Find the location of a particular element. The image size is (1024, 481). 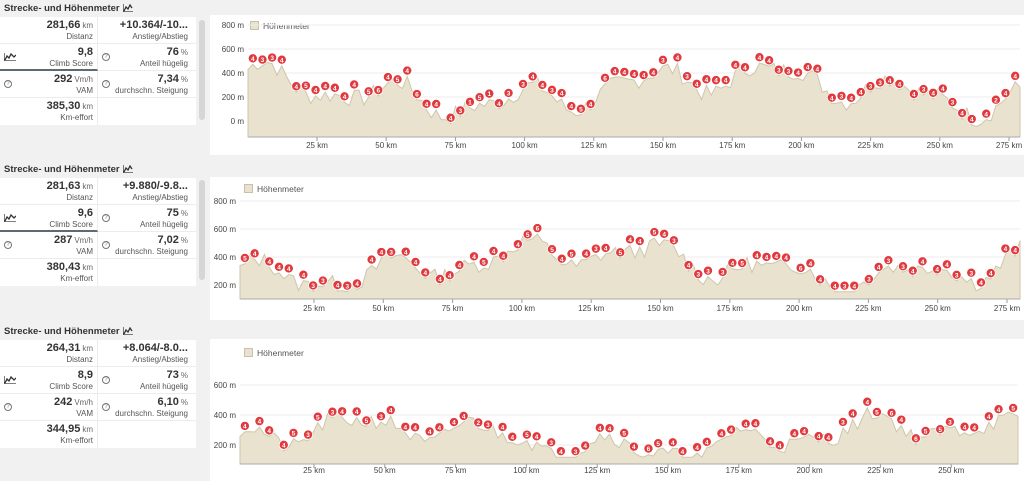

climb-marker: 2 is located at coordinates (995, 99).